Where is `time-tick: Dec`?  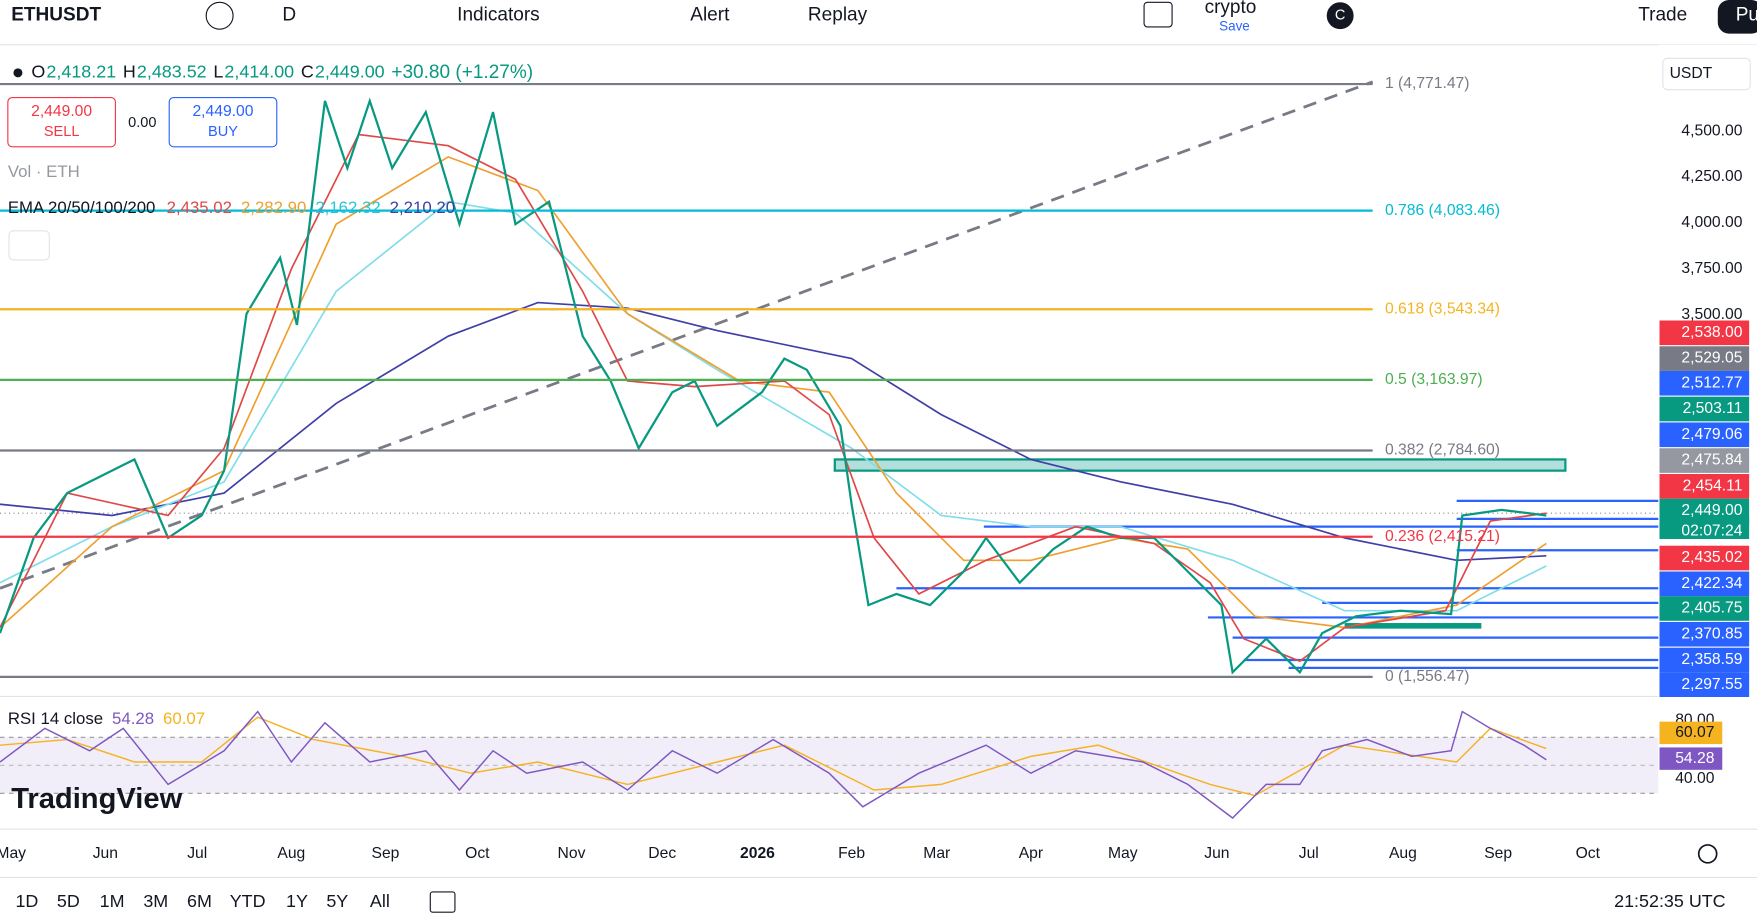
time-tick: Dec is located at coordinates (662, 853).